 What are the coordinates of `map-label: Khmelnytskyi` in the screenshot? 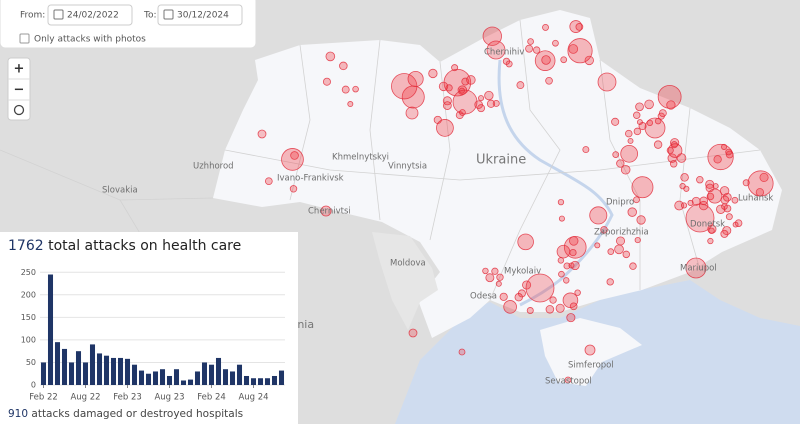 It's located at (360, 158).